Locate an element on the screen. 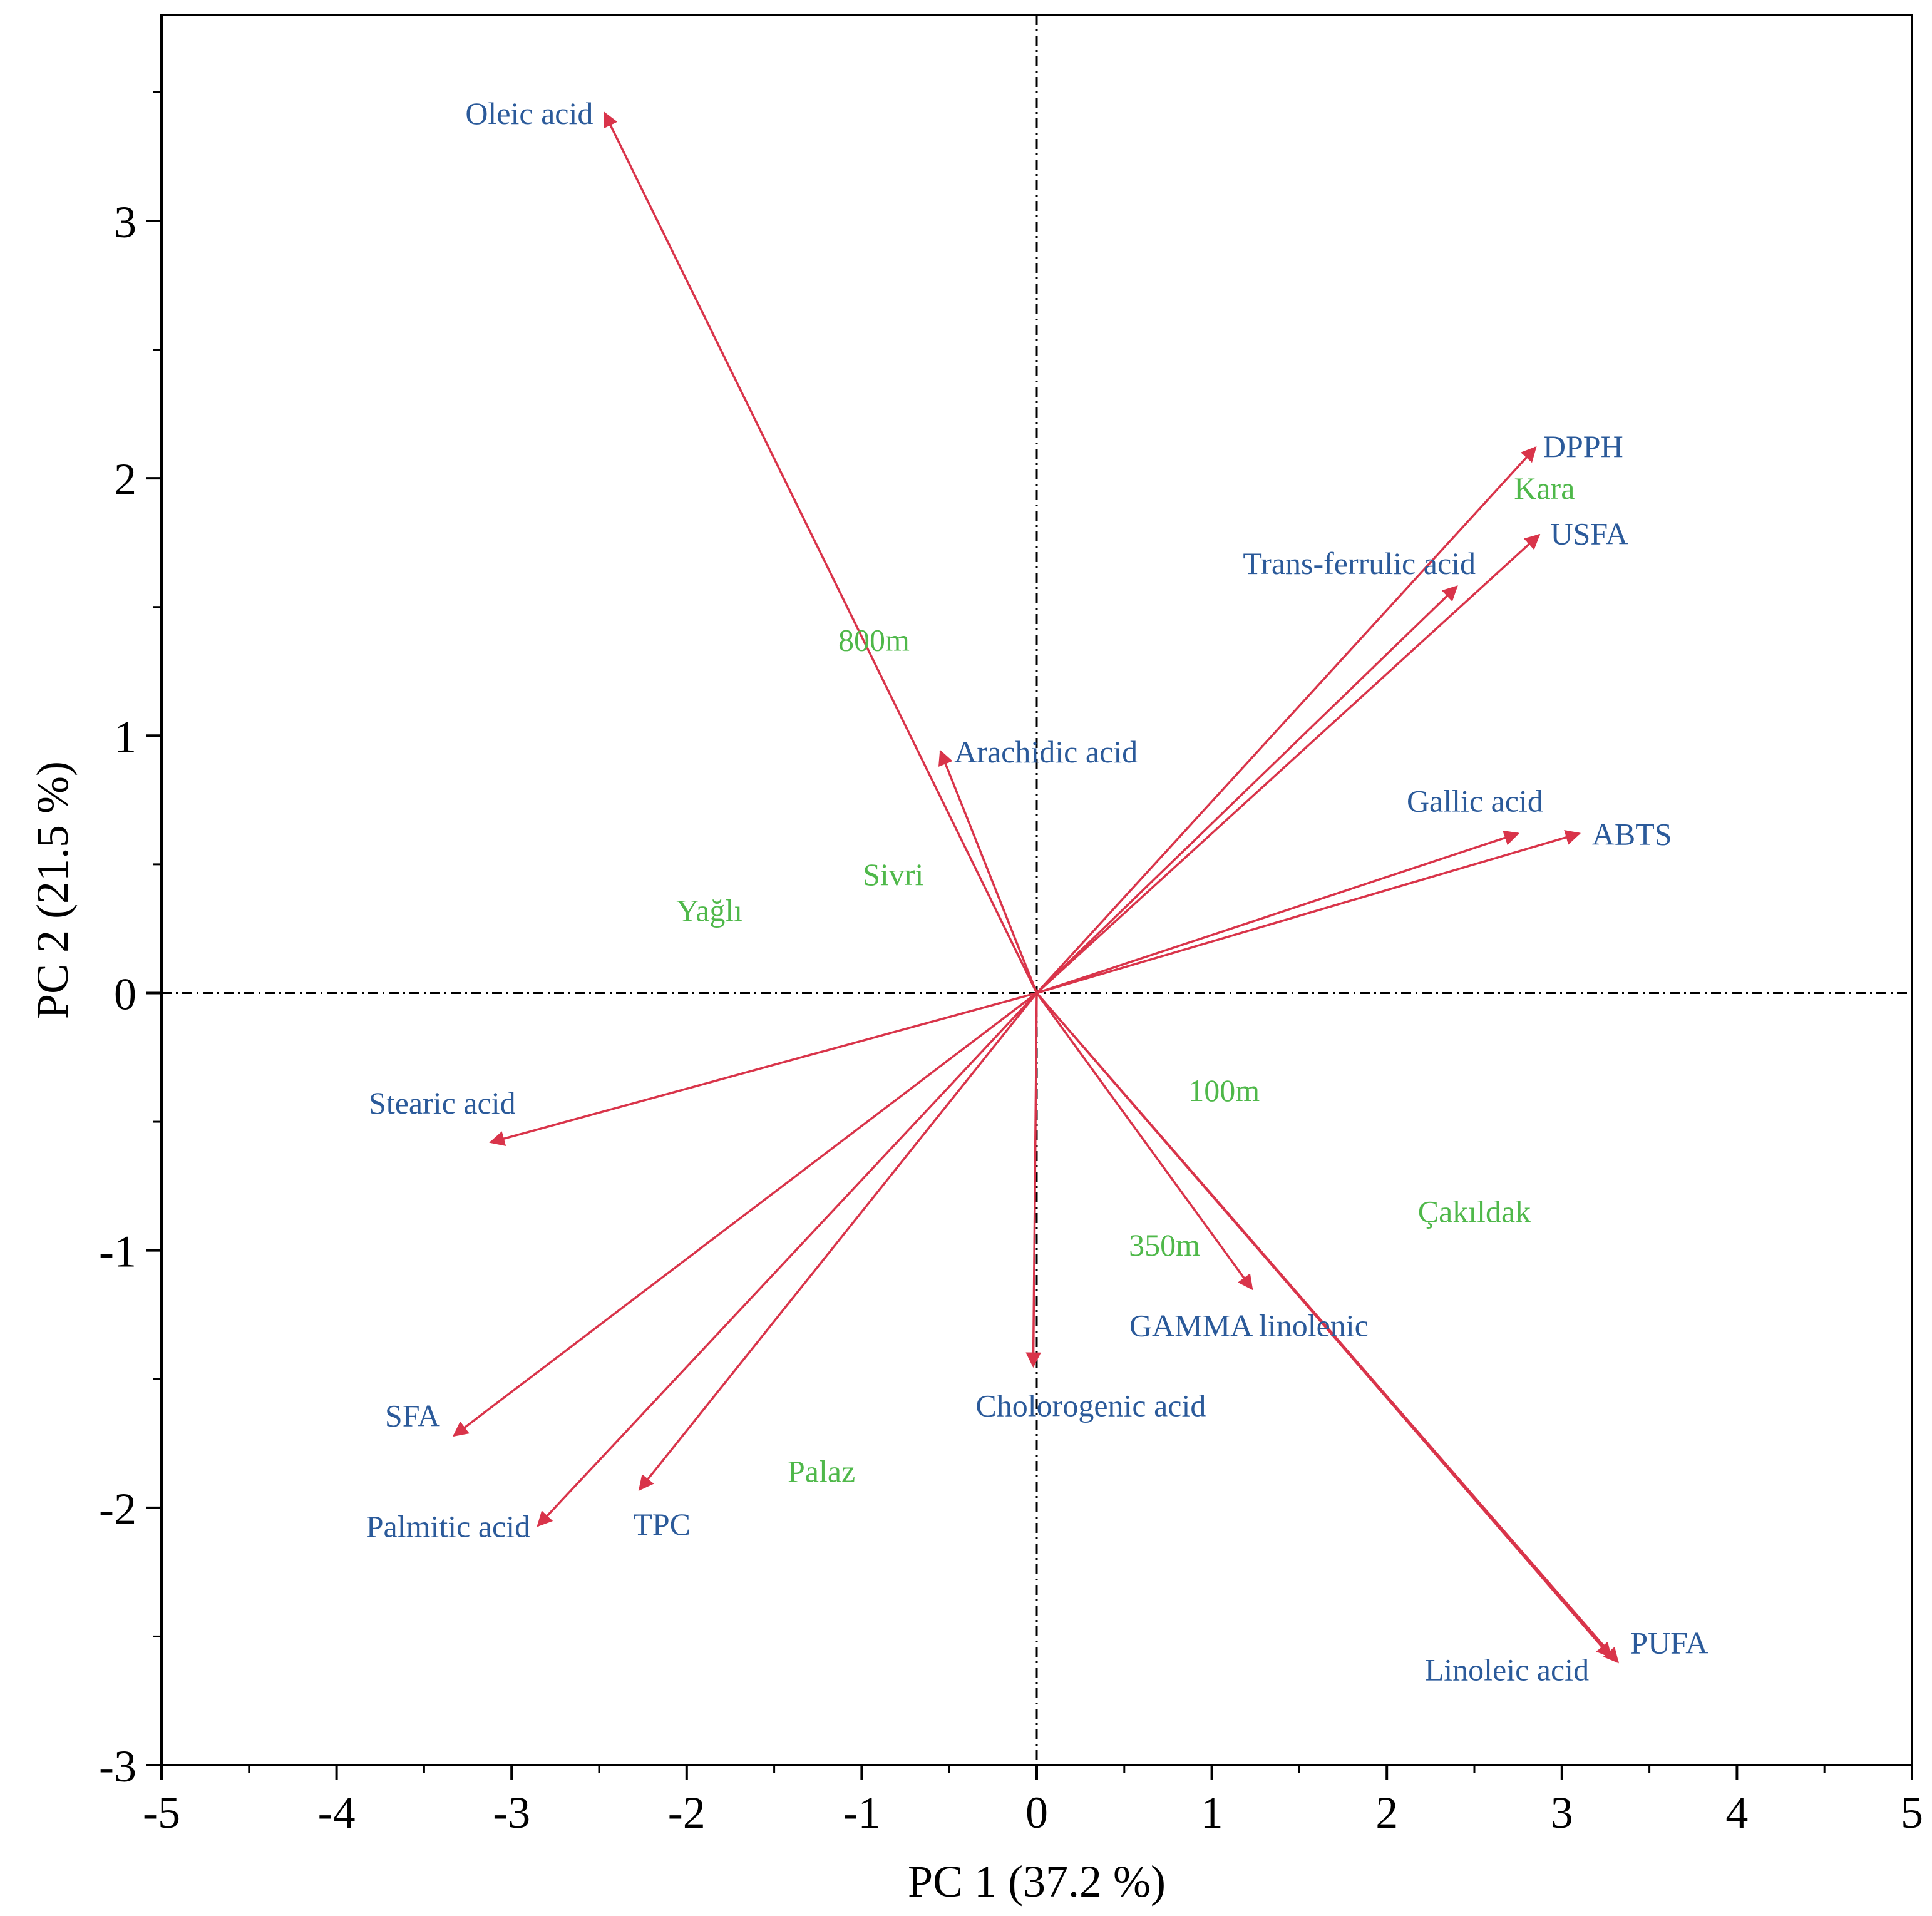 Image resolution: width=1932 pixels, height=1916 pixels. vector-sfa is located at coordinates (745, 1215).